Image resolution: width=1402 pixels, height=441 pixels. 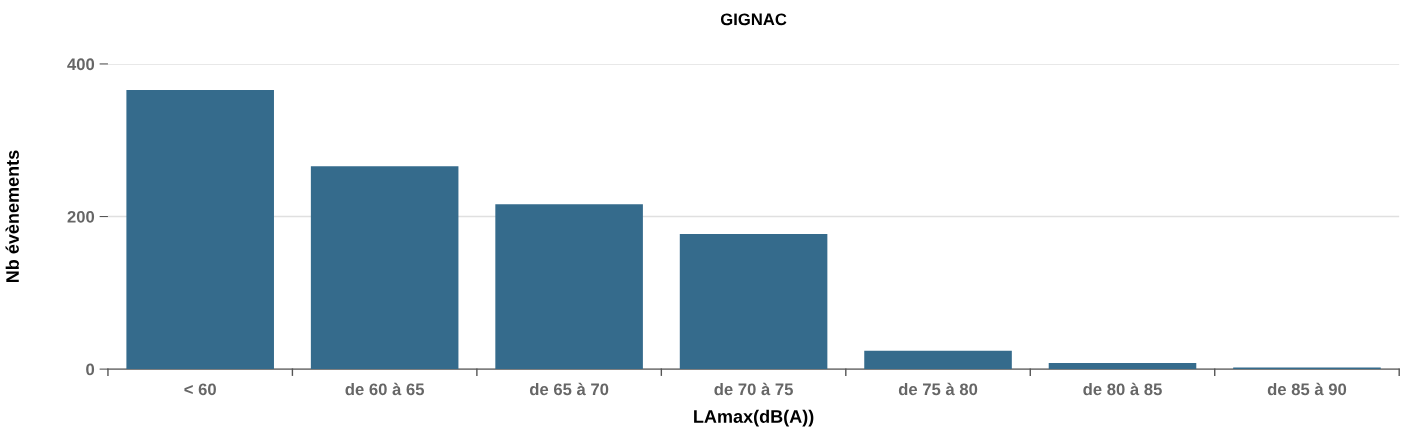 What do you see at coordinates (753, 19) in the screenshot?
I see `chart-title: GIGNAC` at bounding box center [753, 19].